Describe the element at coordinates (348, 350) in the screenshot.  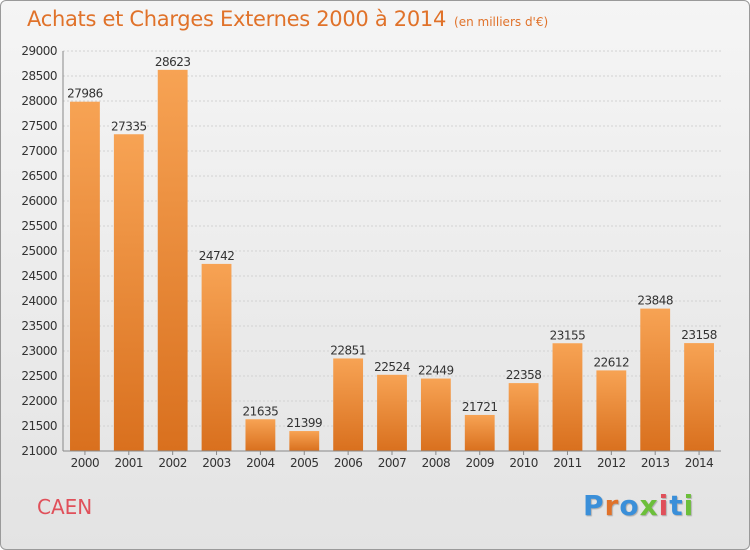
I see `bar-value-label: 22851` at that location.